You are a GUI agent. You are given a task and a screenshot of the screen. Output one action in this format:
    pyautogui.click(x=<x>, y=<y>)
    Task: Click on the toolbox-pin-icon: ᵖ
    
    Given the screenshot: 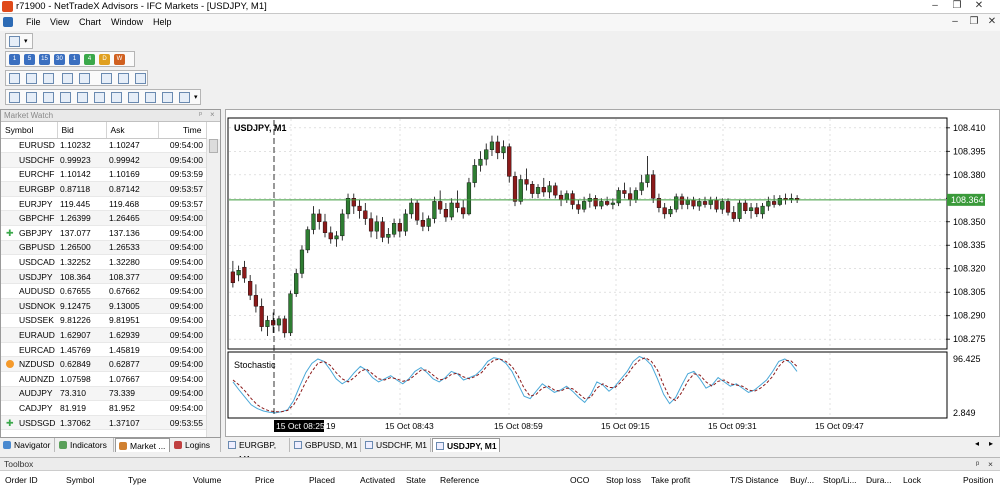 What is the action you would take?
    pyautogui.click(x=978, y=464)
    